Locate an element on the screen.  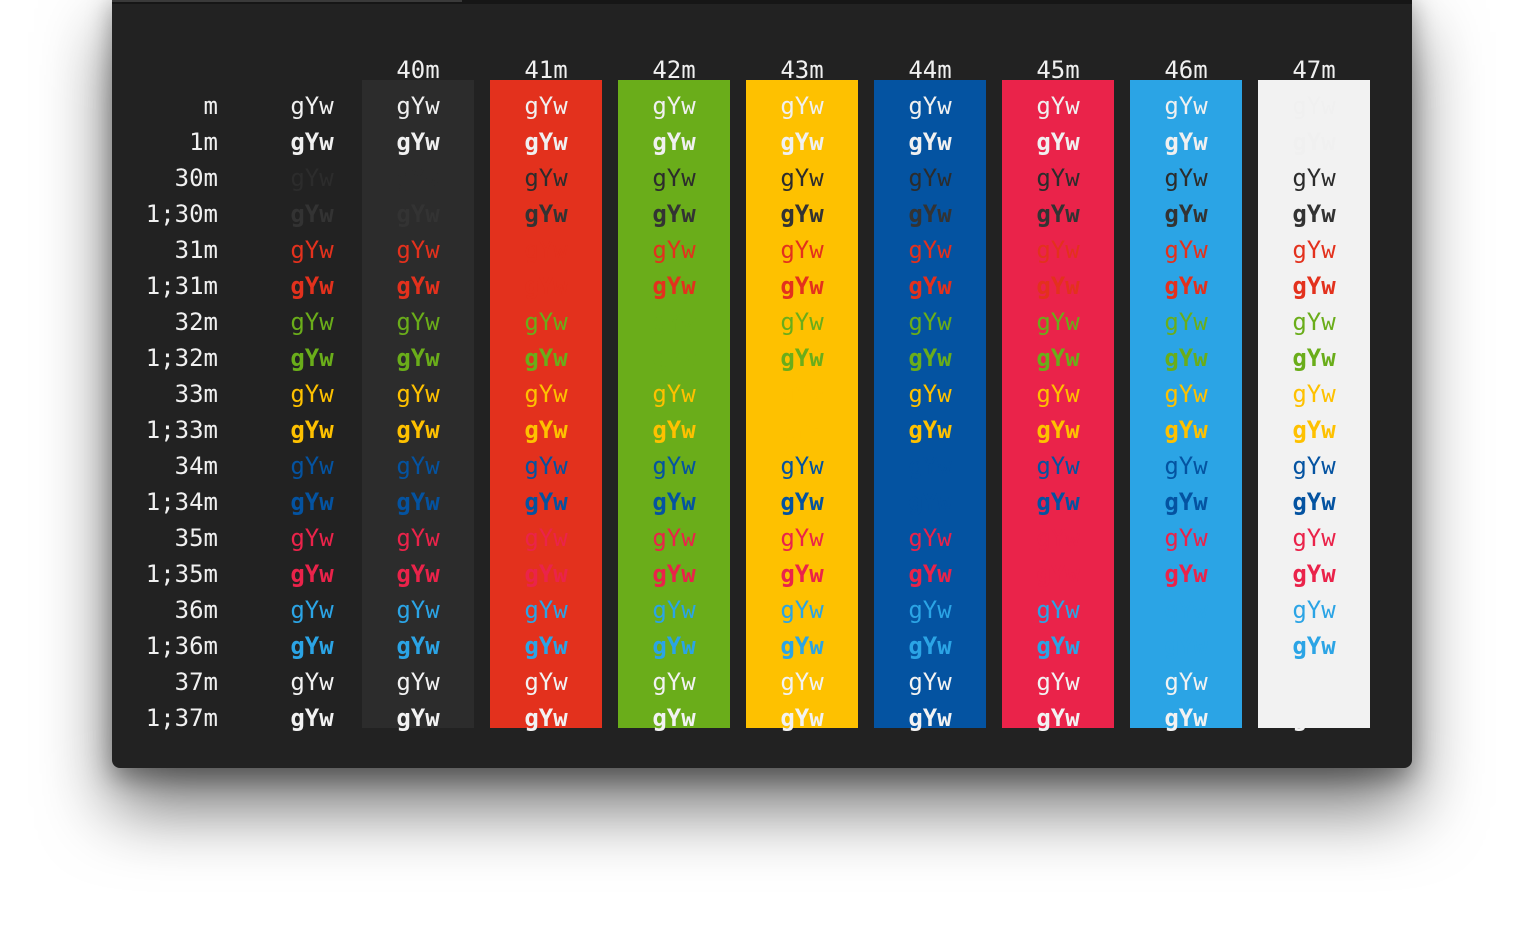
row-label: 30m is located at coordinates (196, 178).